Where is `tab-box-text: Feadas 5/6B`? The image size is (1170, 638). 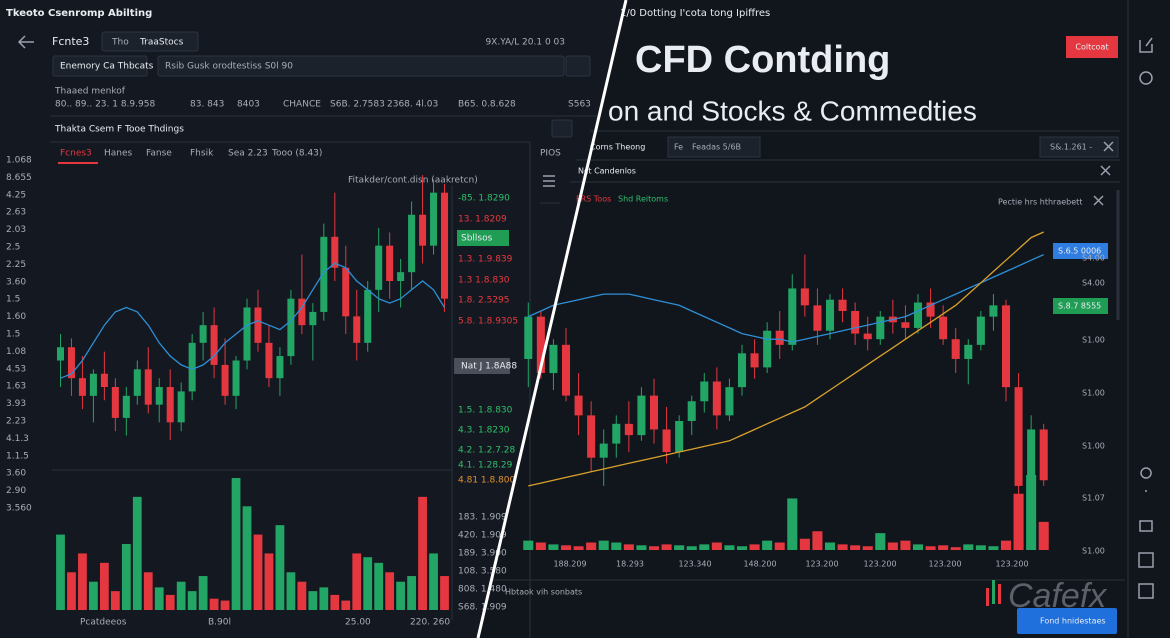
tab-box-text: Feadas 5/6B is located at coordinates (716, 147).